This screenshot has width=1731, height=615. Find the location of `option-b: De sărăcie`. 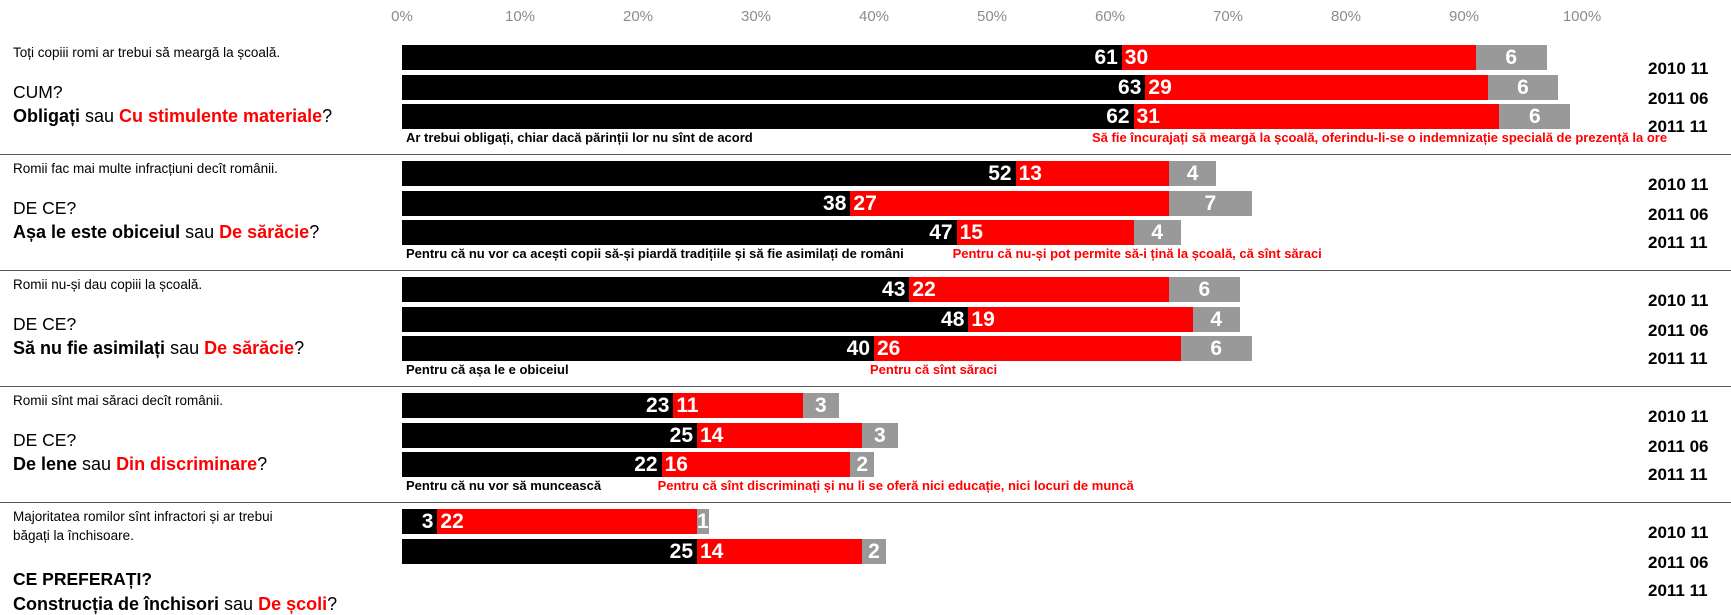

option-b: De sărăcie is located at coordinates (249, 348).